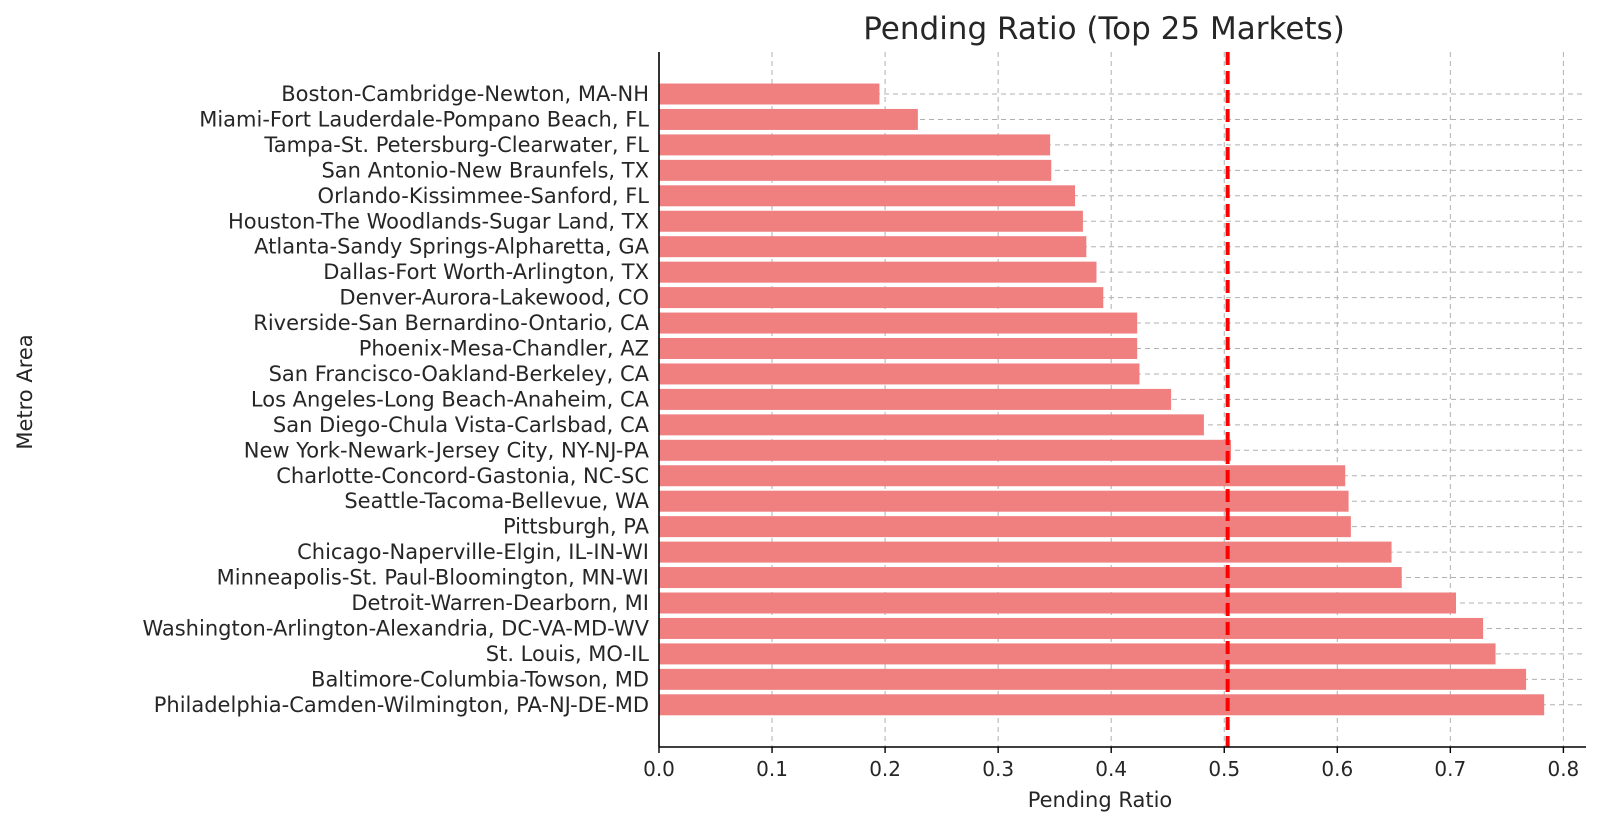  I want to click on category-label: Minneapolis-St. Paul-Bloomington, MN-WI, so click(433, 578).